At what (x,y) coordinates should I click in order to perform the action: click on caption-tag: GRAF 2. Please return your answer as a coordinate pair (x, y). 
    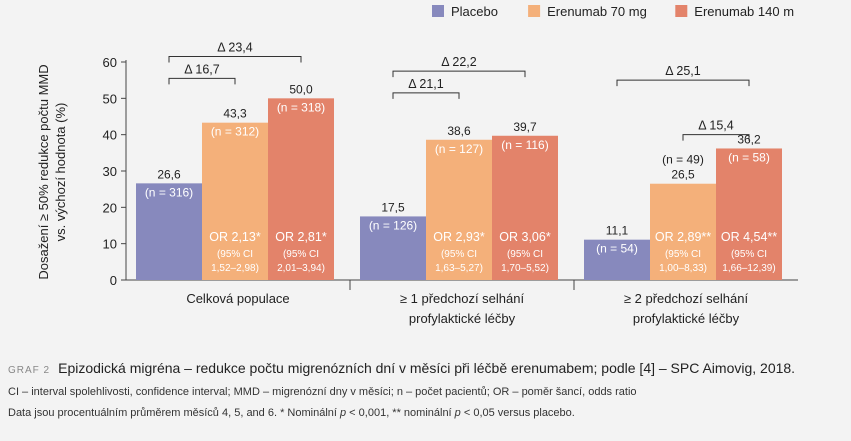
    Looking at the image, I should click on (29, 370).